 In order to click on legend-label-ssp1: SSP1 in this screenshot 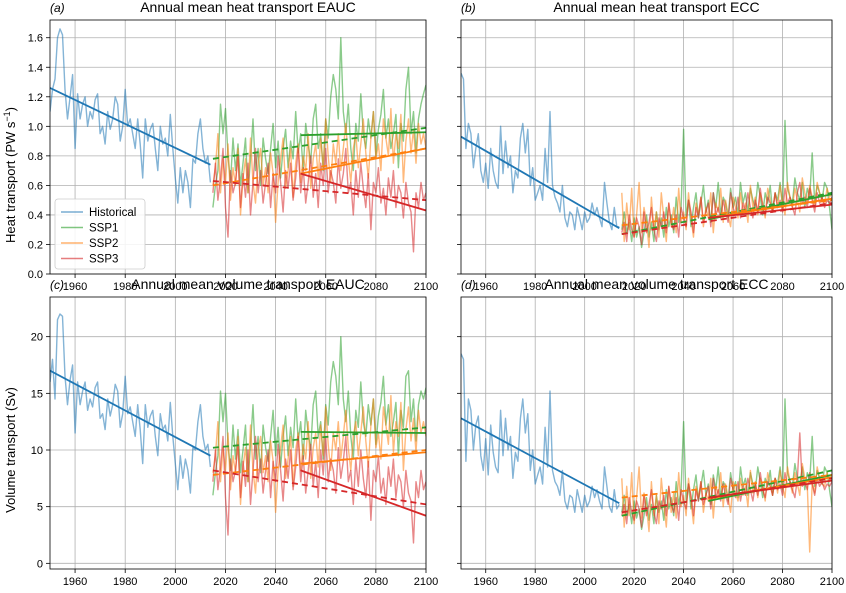, I will do `click(103, 229)`.